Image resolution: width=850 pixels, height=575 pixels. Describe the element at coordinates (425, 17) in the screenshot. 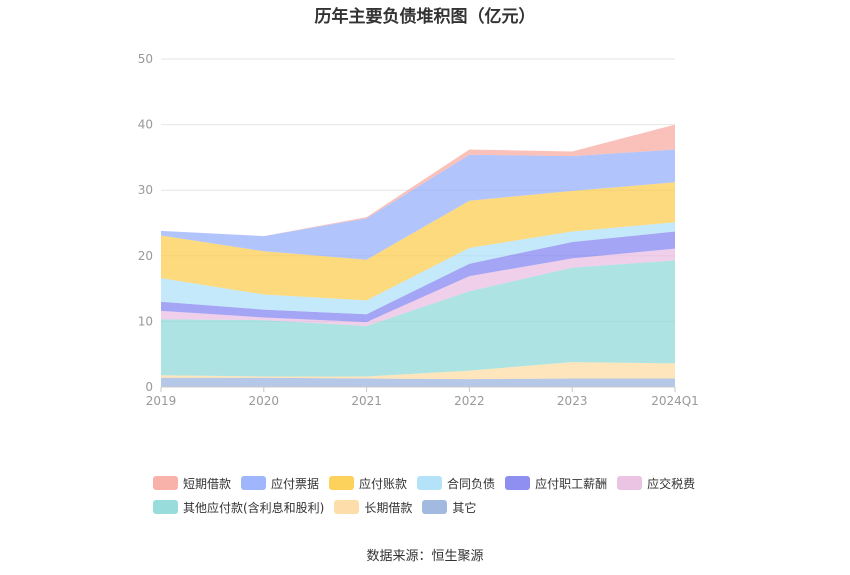

I see `chart-title: 历年主要负债堆积图（亿元）` at that location.